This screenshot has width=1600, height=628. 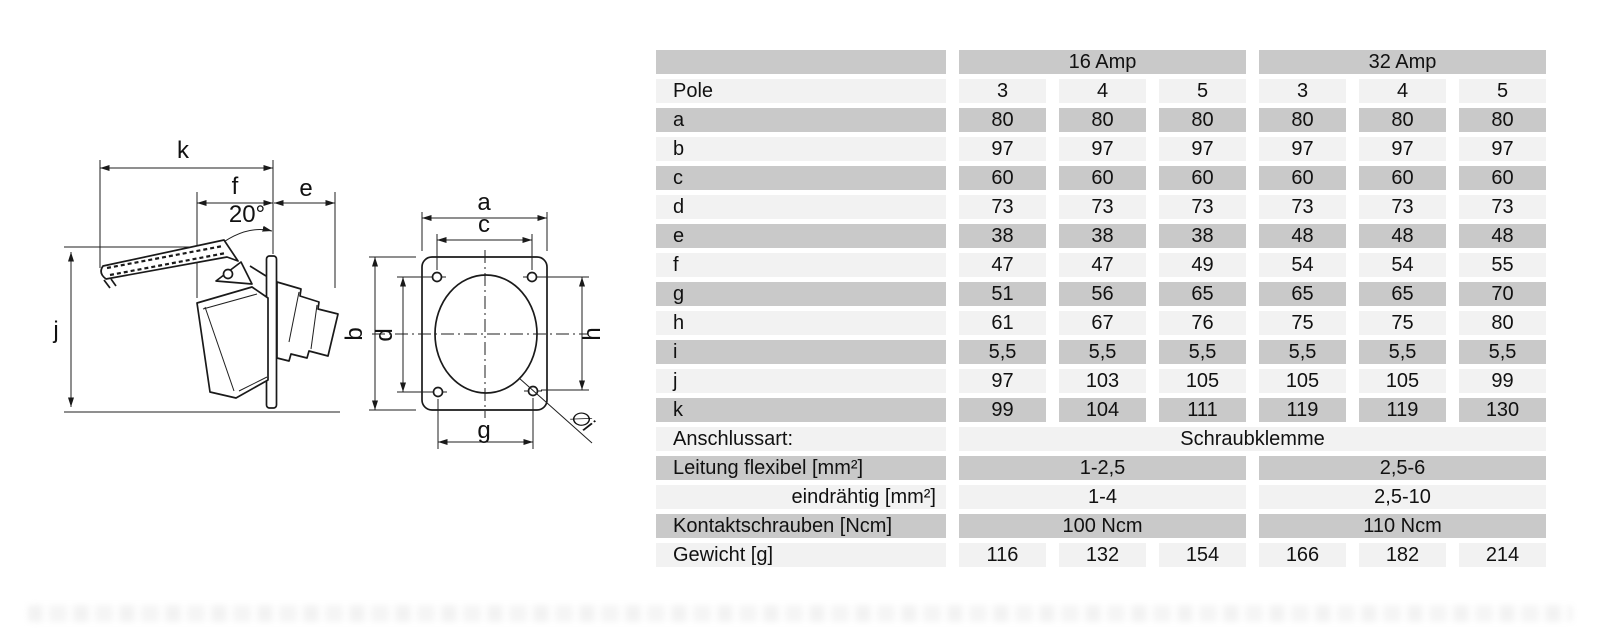 I want to click on row-label-dim: d, so click(x=801, y=207).